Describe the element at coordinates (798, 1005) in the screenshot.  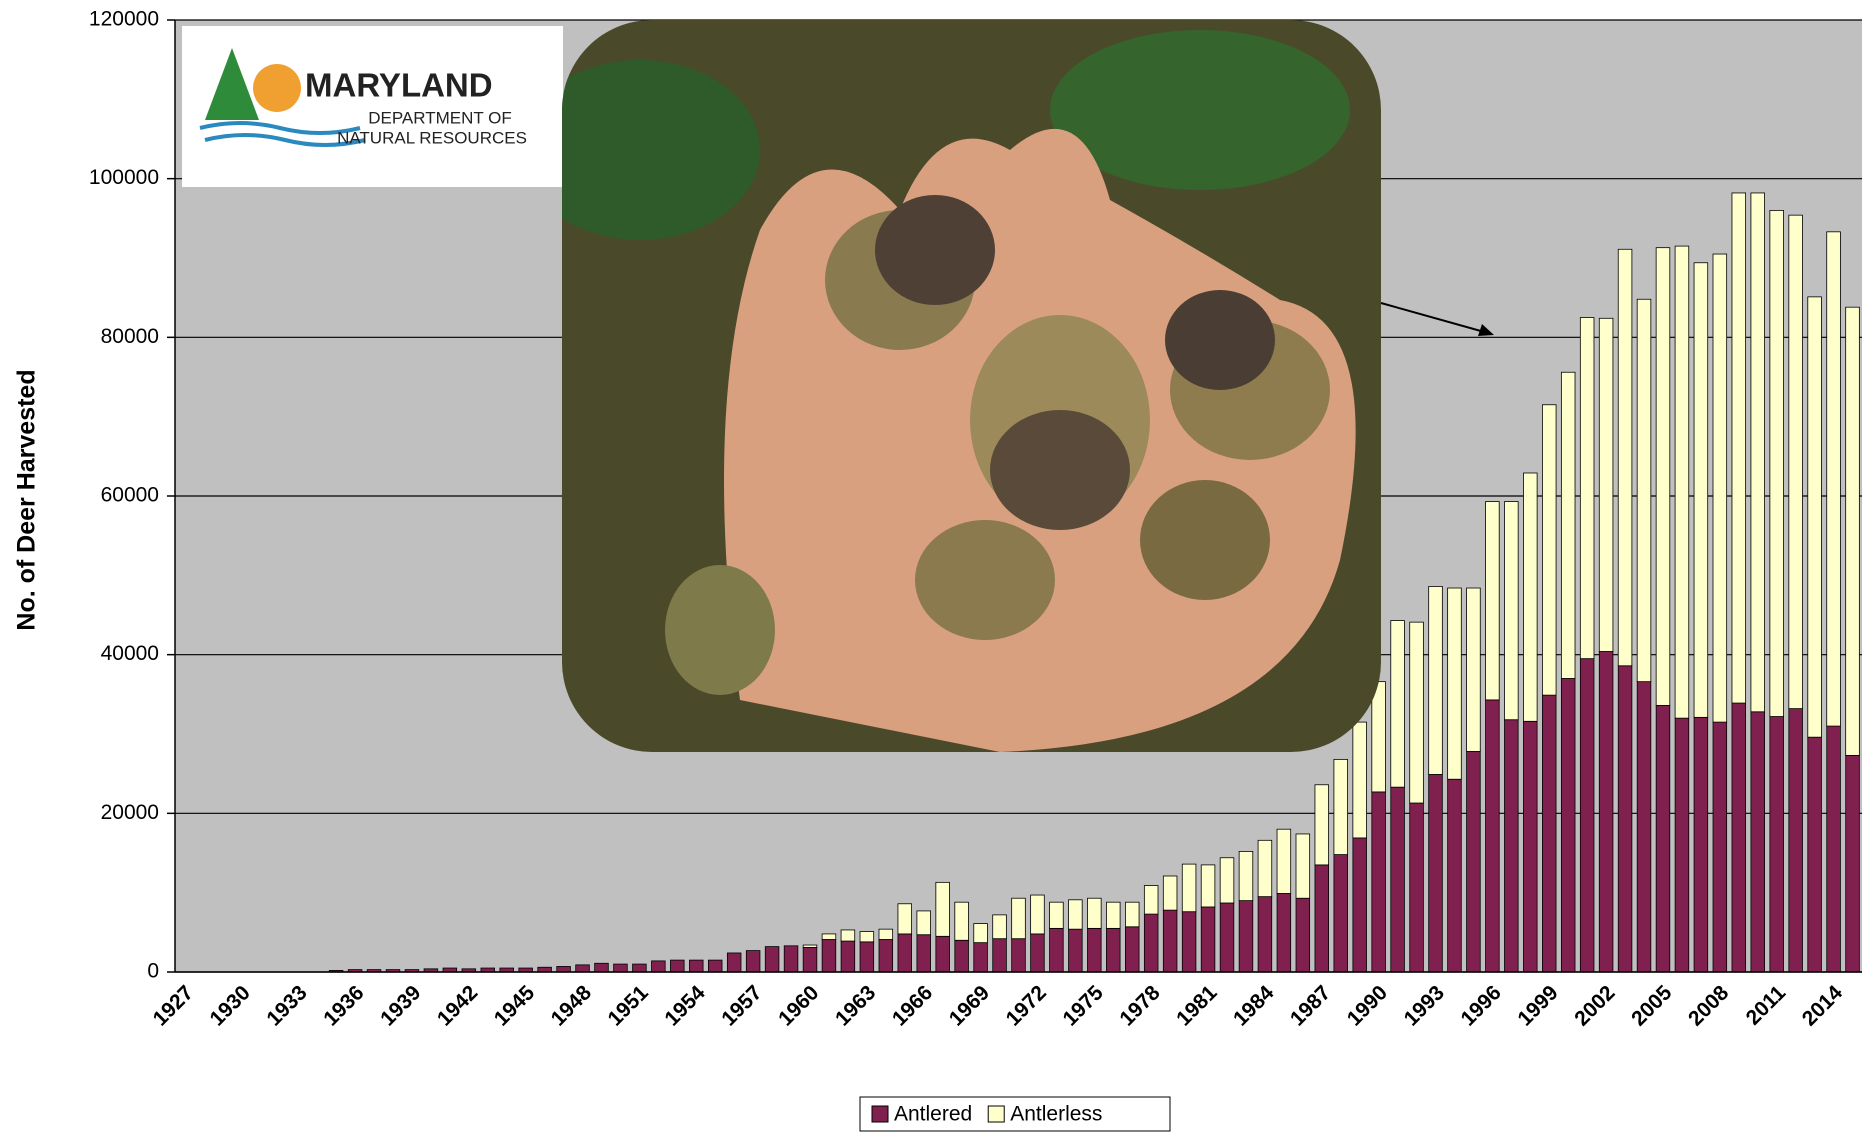
I see `x-tick-label: 1960` at that location.